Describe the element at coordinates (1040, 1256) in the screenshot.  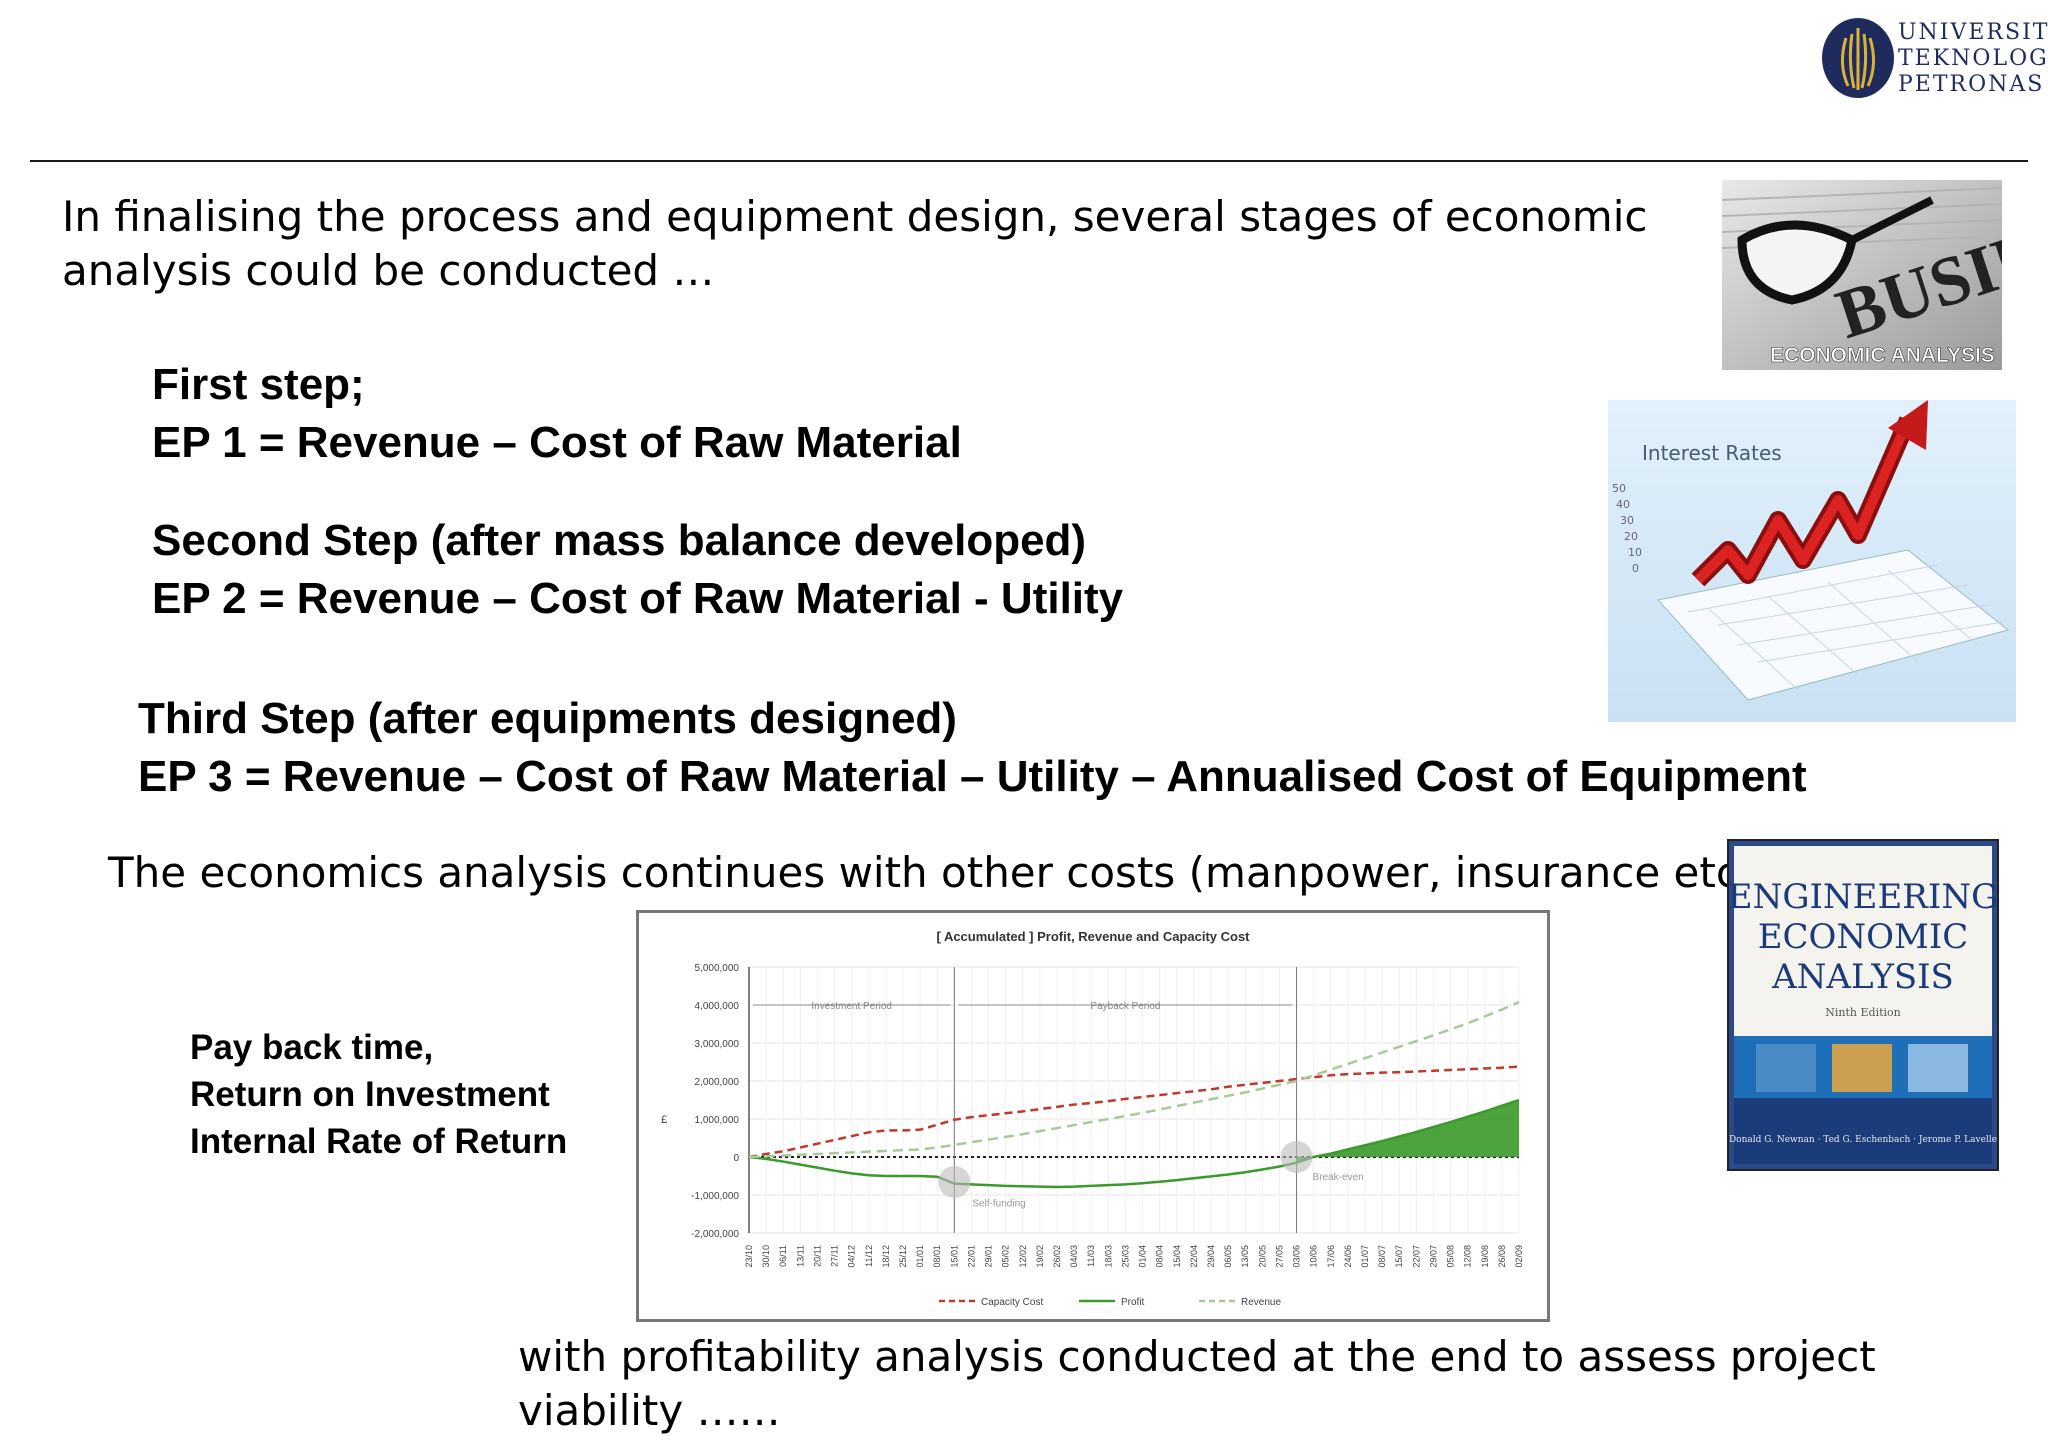
I see `x-tick-label: 19/02` at that location.